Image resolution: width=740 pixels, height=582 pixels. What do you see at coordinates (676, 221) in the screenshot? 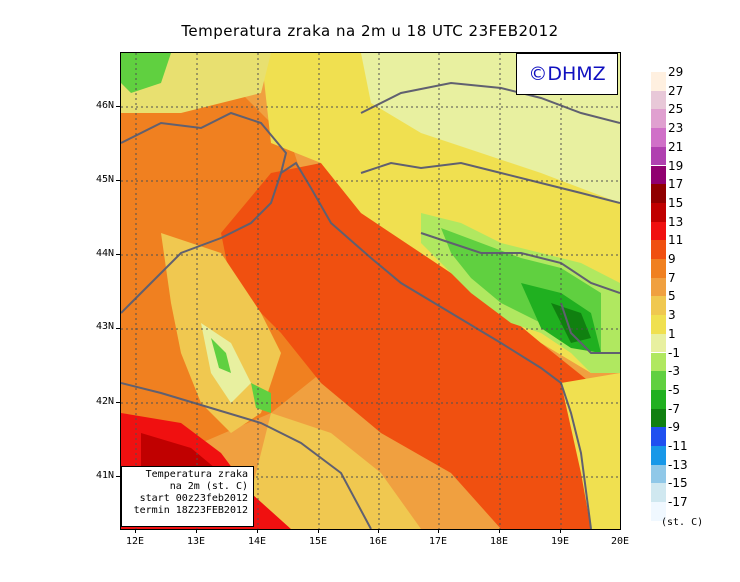
I see `legend-label: 13` at bounding box center [676, 221].